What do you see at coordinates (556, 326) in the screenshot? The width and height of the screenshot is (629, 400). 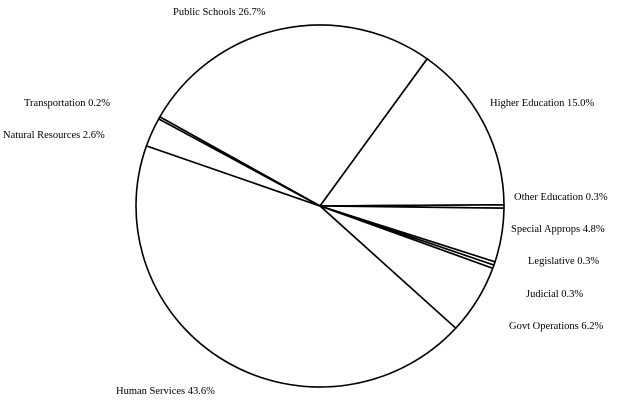 I see `slice-label-govt-operations: Govt Operations 6.2%` at bounding box center [556, 326].